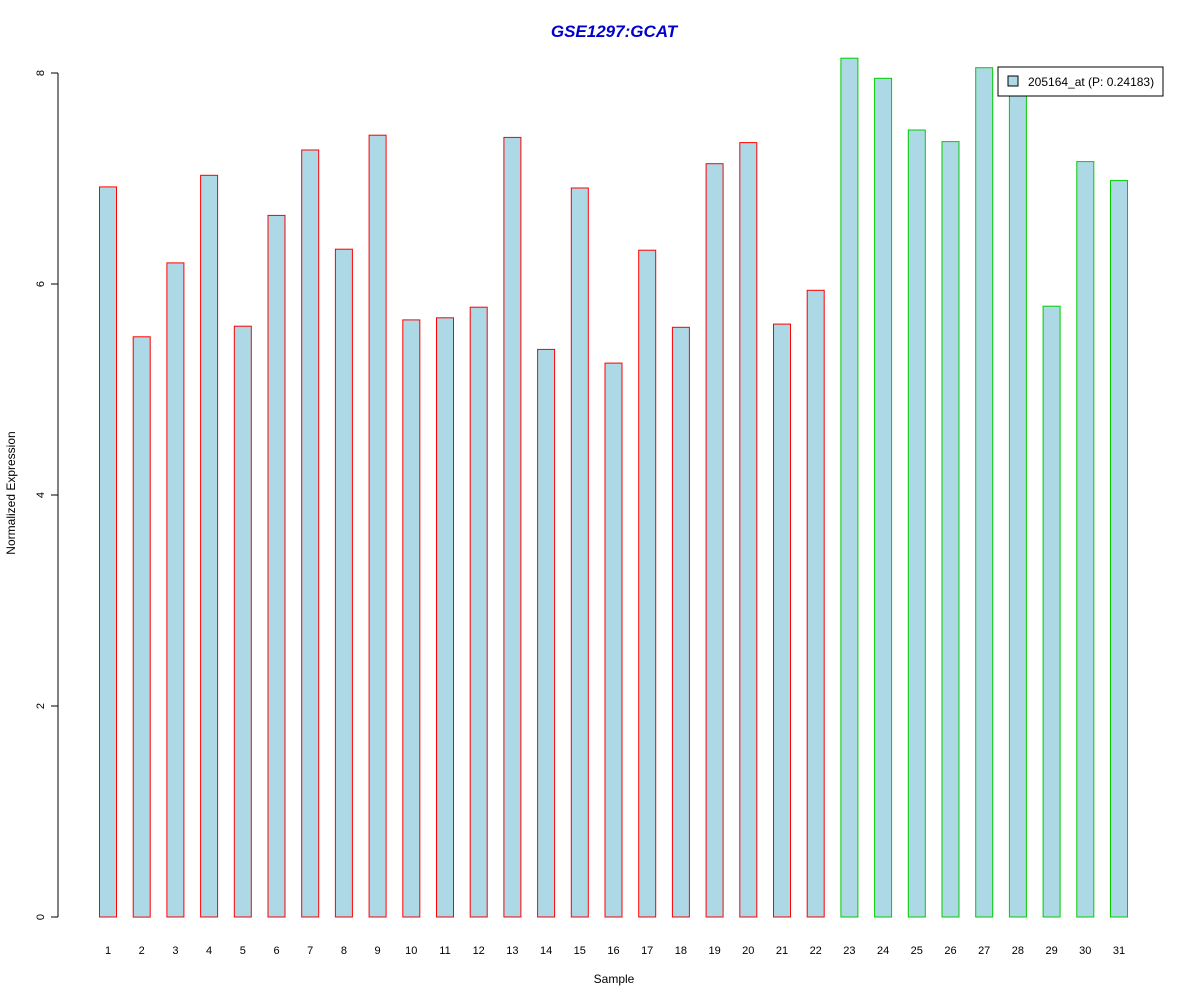 This screenshot has width=1200, height=1000. What do you see at coordinates (816, 951) in the screenshot?
I see `x-tick-label: 22` at bounding box center [816, 951].